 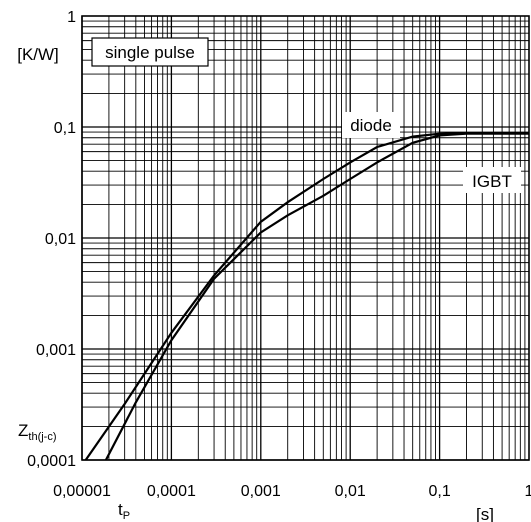 What do you see at coordinates (120, 509) in the screenshot?
I see `x-axis-label-main: t` at bounding box center [120, 509].